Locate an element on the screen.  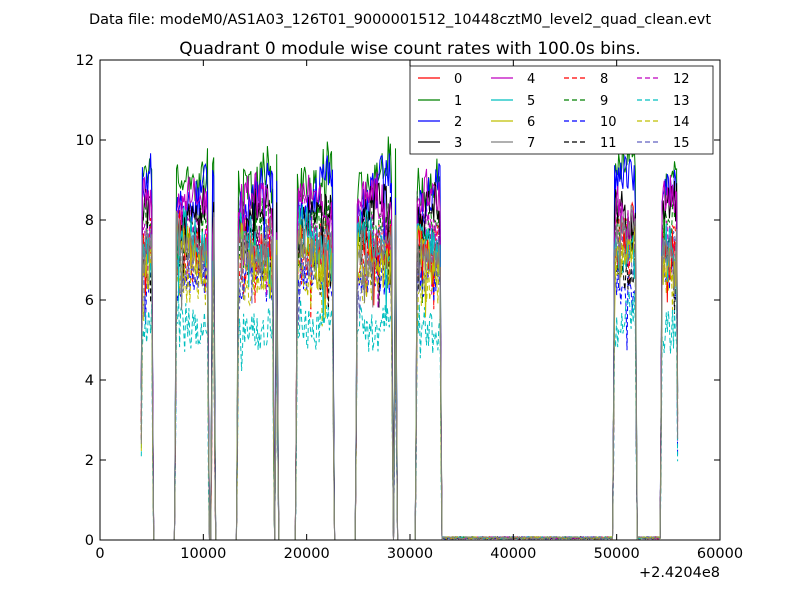
x-tick-label: 60000 is located at coordinates (720, 554).